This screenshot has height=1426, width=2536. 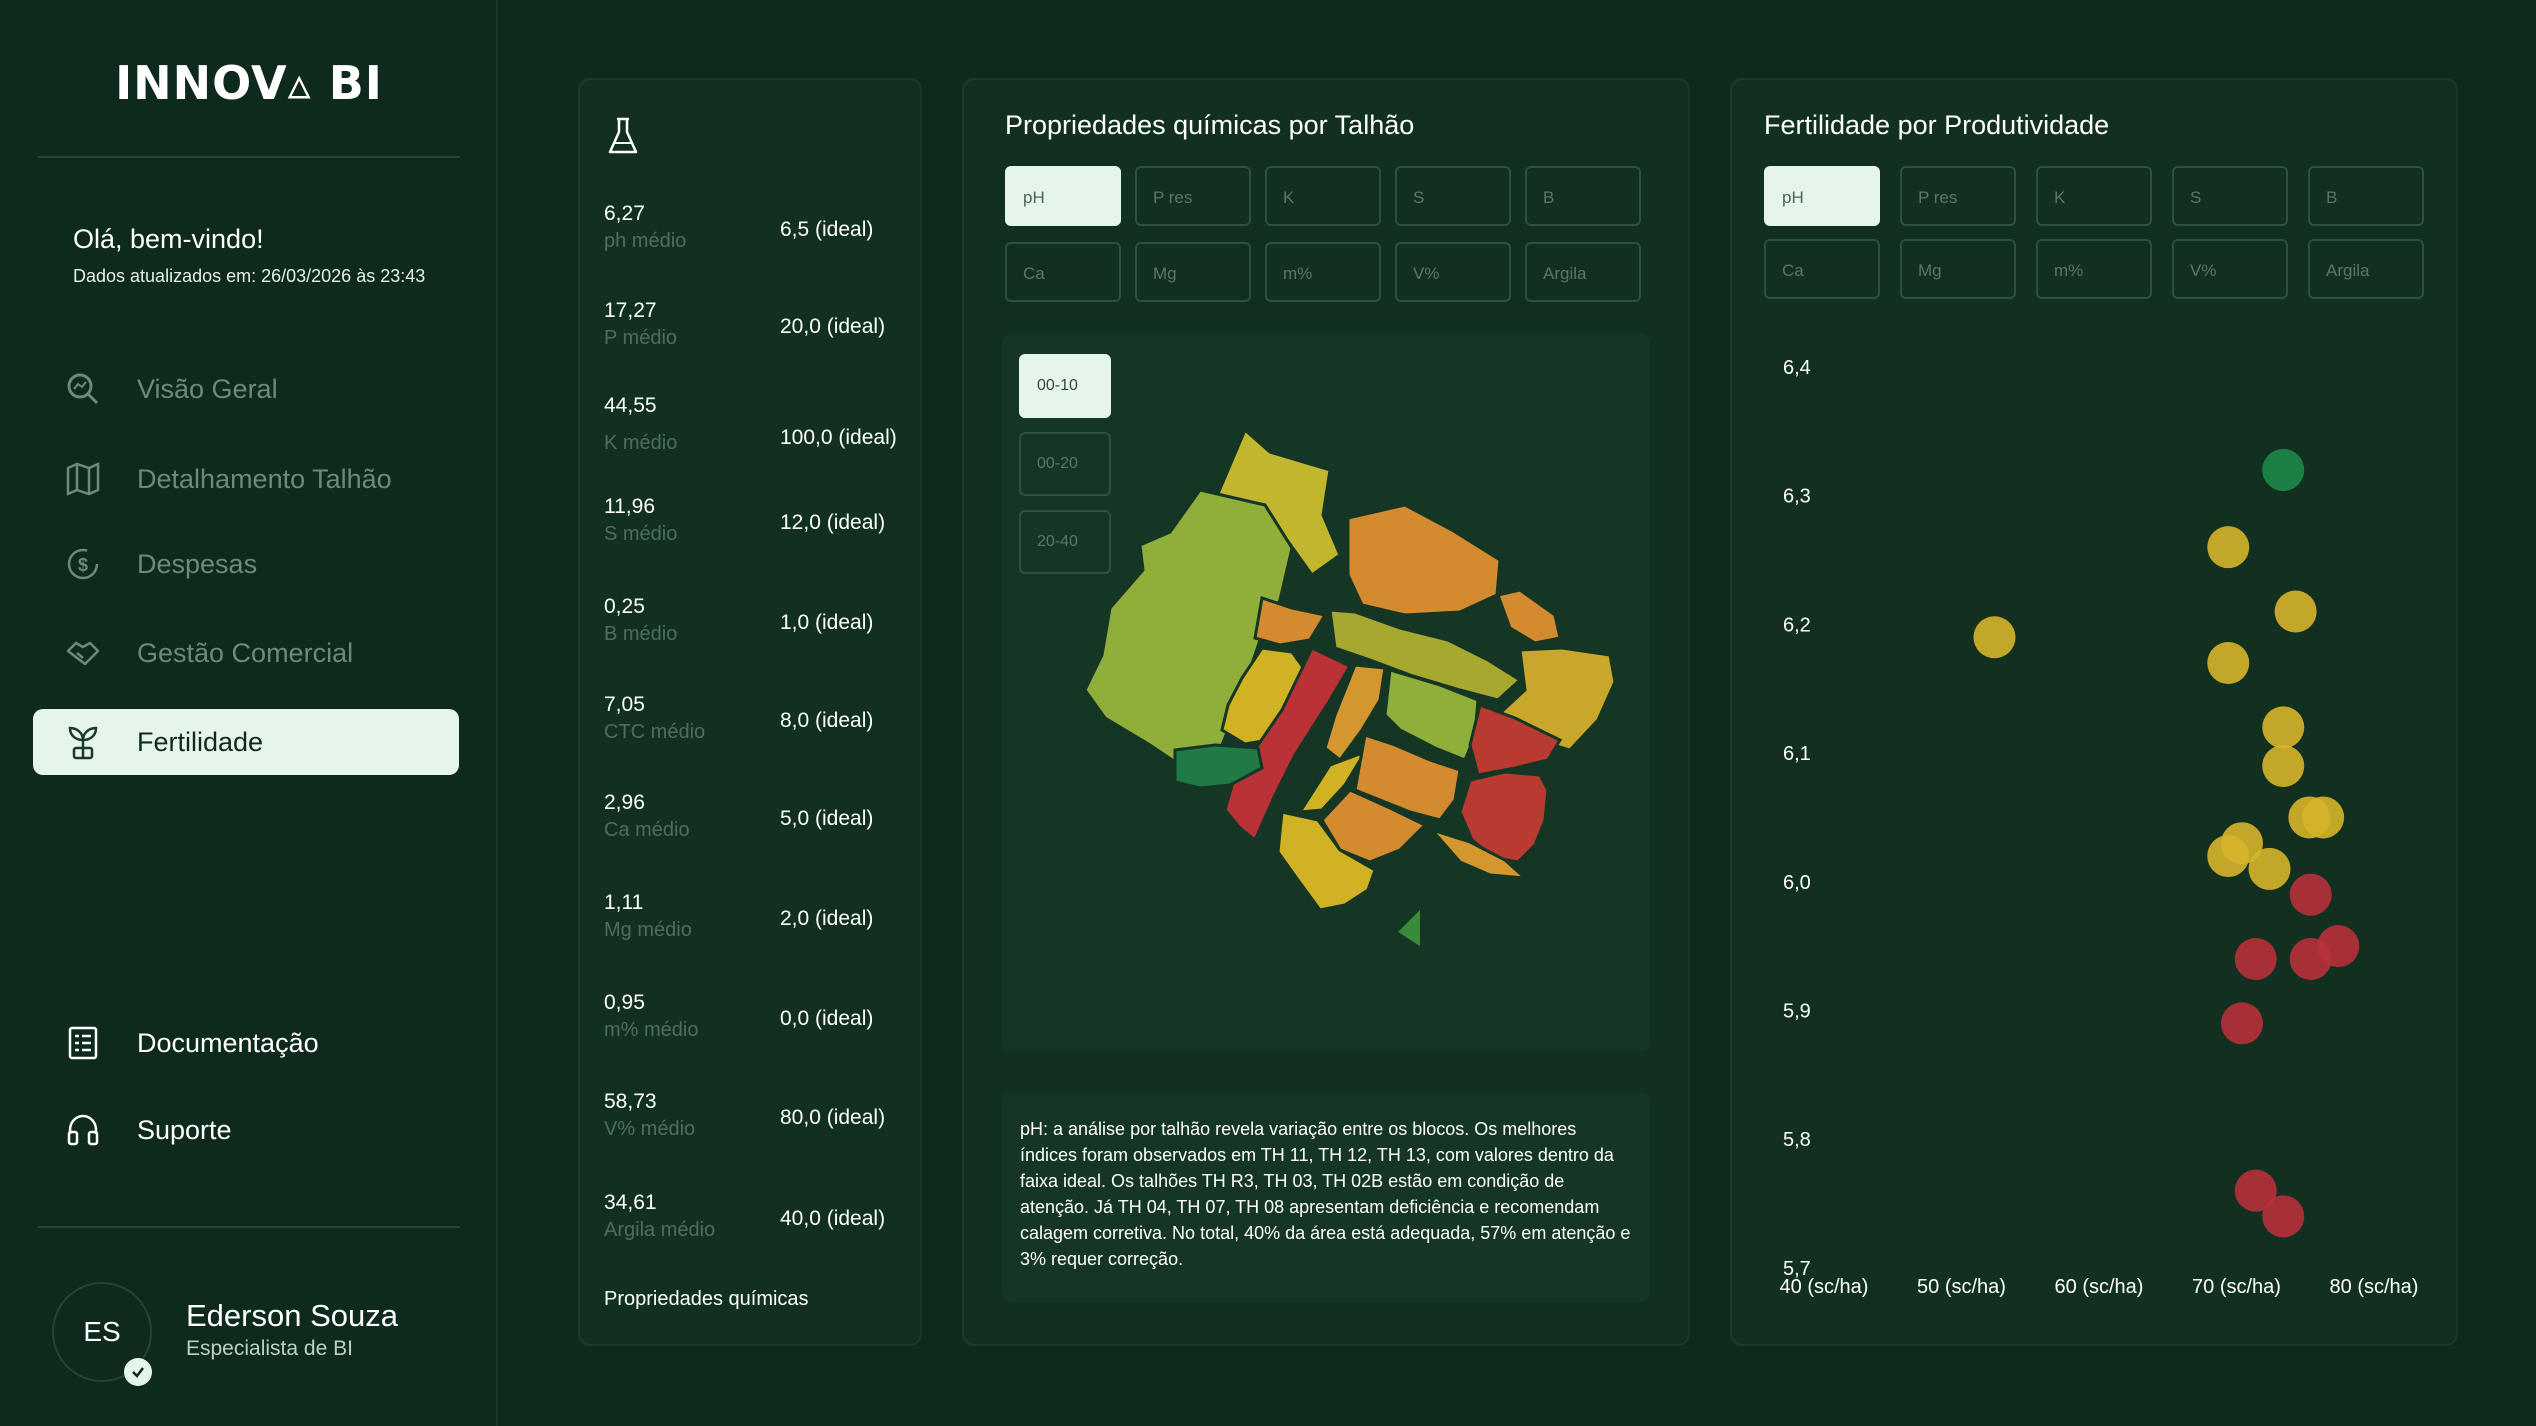 What do you see at coordinates (83, 1043) in the screenshot?
I see `document-icon` at bounding box center [83, 1043].